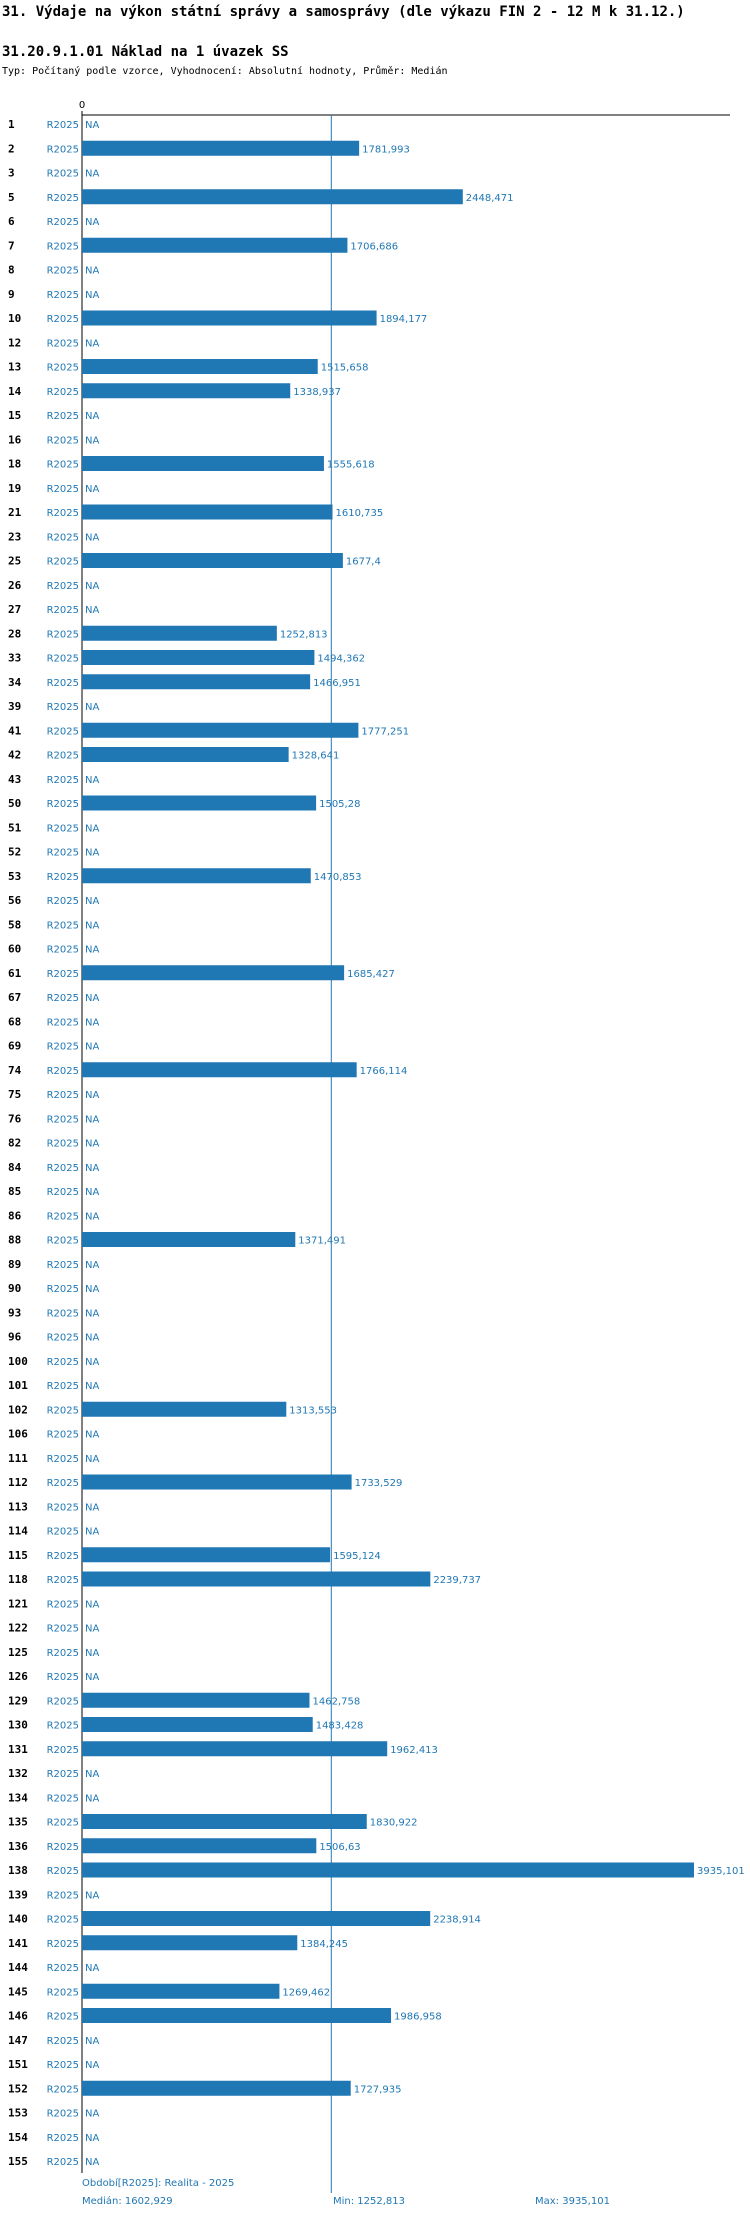  Describe the element at coordinates (394, 1823) in the screenshot. I see `bar-value-label: 1830,922` at that location.